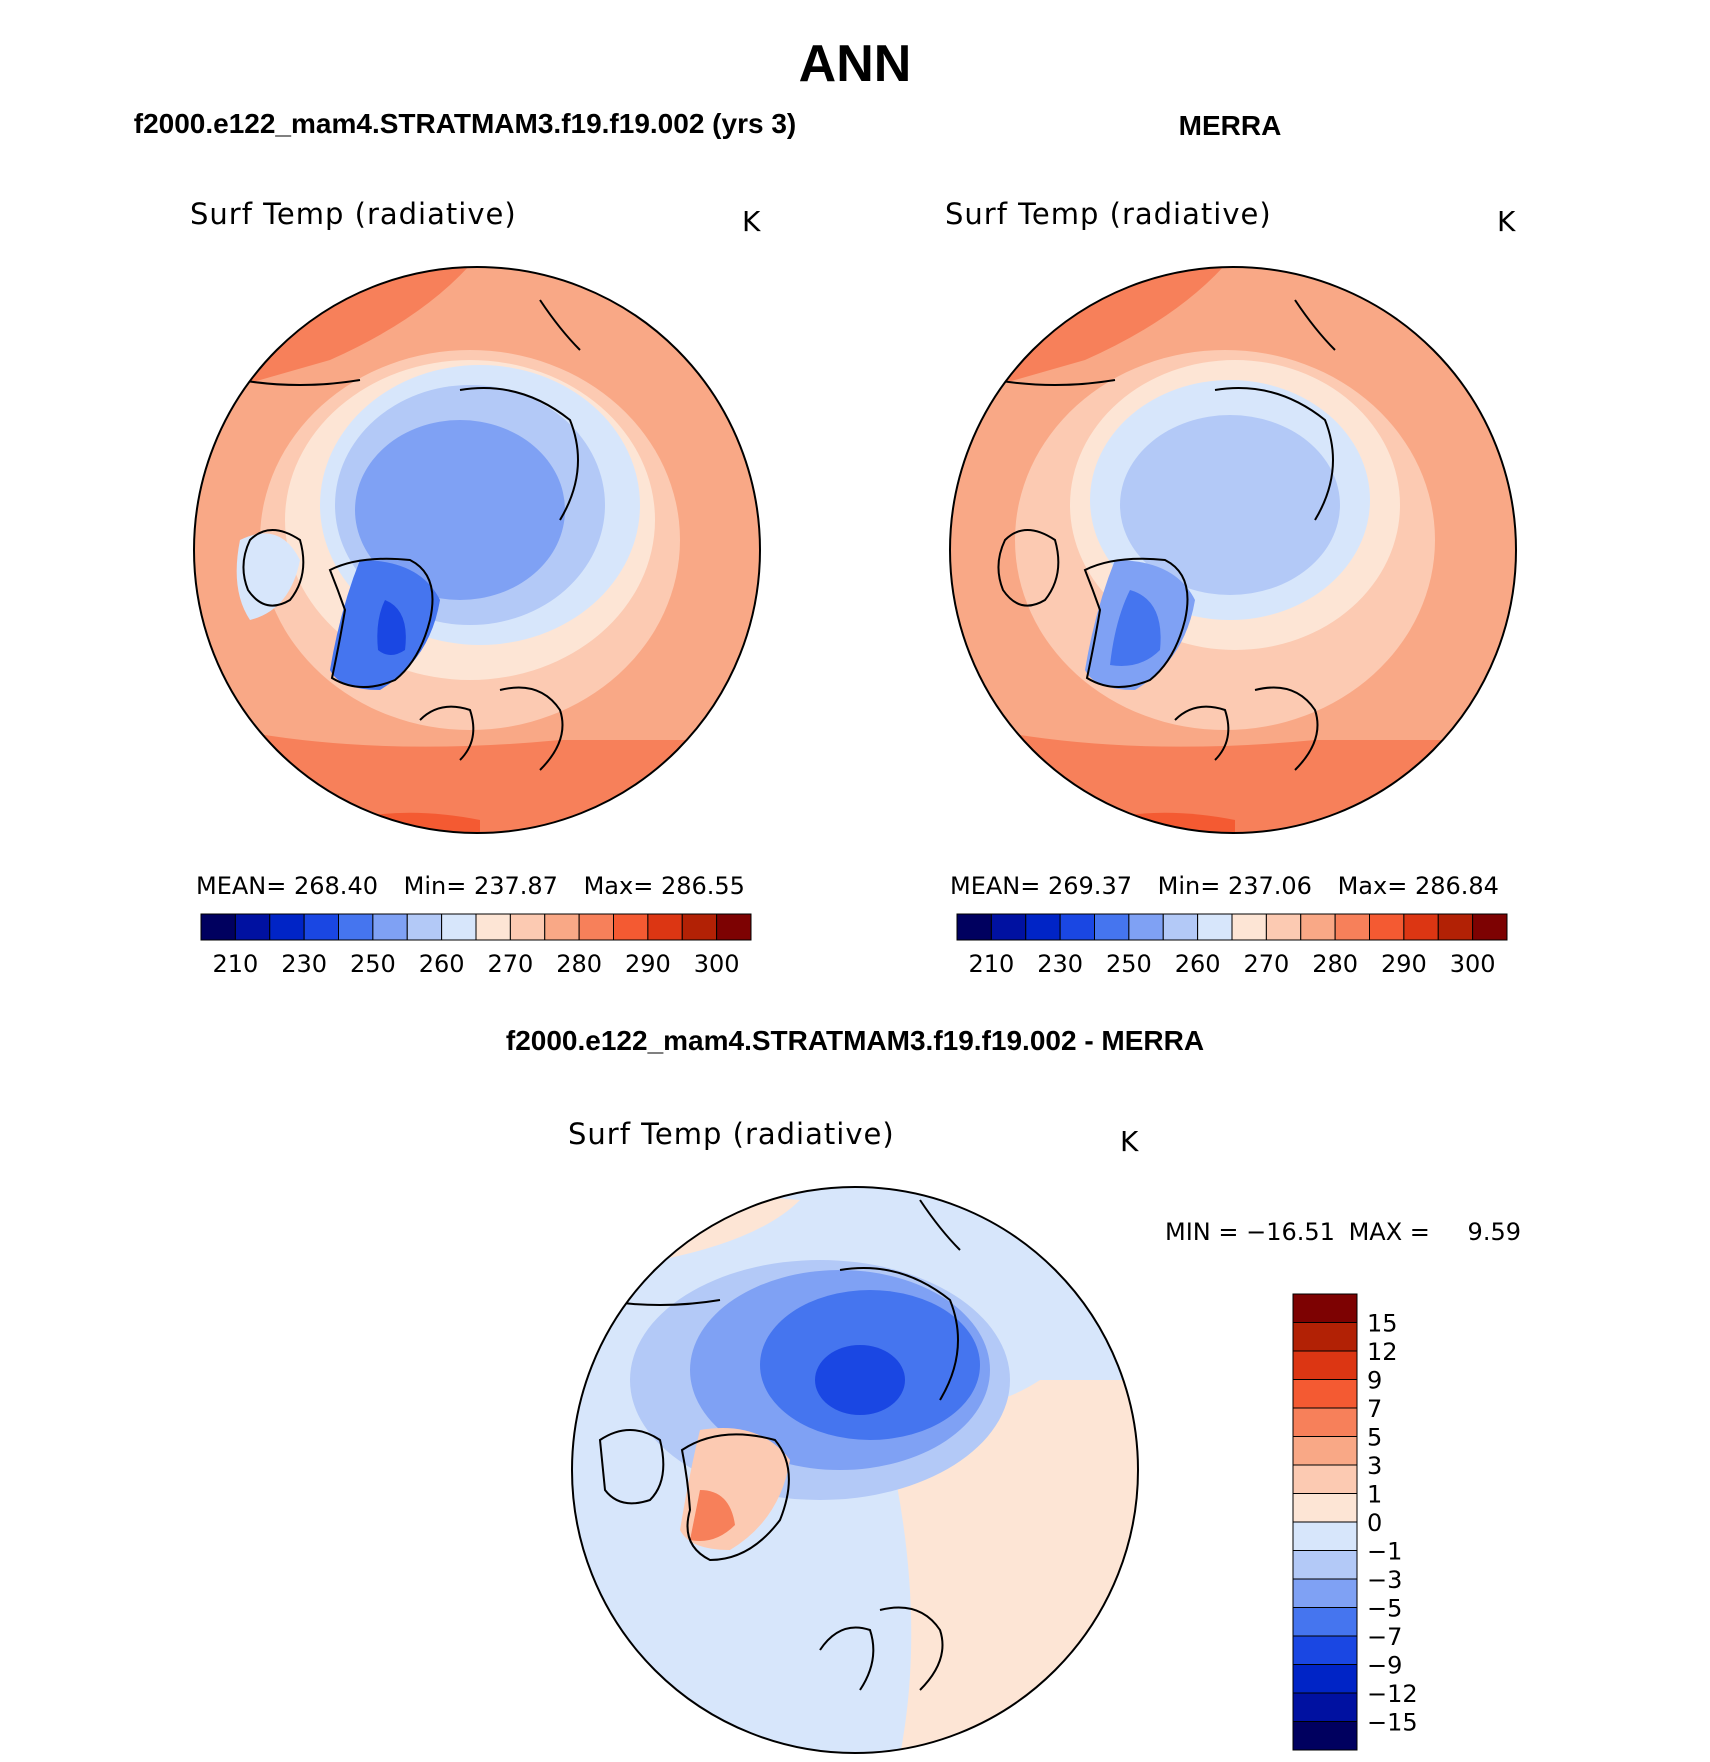  I want to click on panel-1-colorbar: 210 230 250 260 270 280 290 300, so click(476, 945).